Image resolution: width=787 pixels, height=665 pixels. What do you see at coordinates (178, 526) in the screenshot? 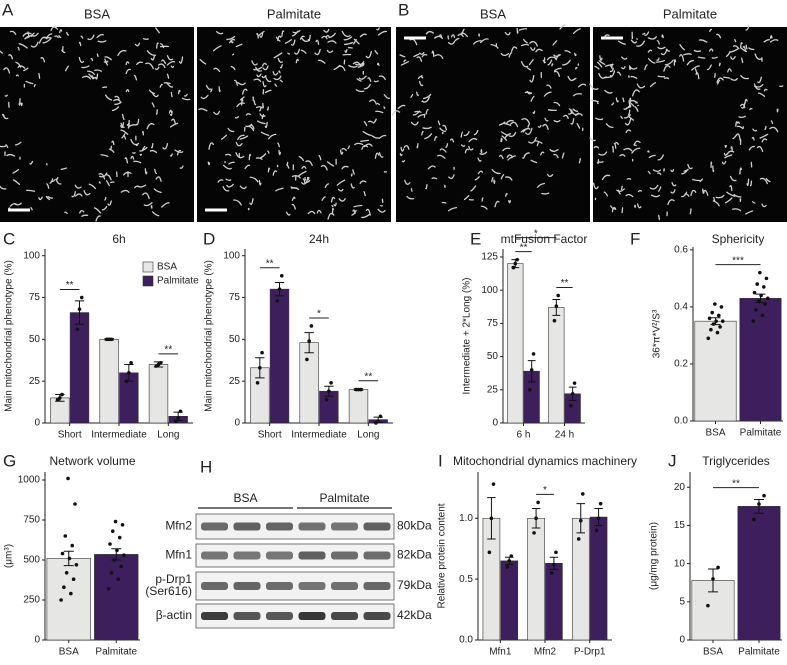
I see `protein-label: Mfn2` at bounding box center [178, 526].